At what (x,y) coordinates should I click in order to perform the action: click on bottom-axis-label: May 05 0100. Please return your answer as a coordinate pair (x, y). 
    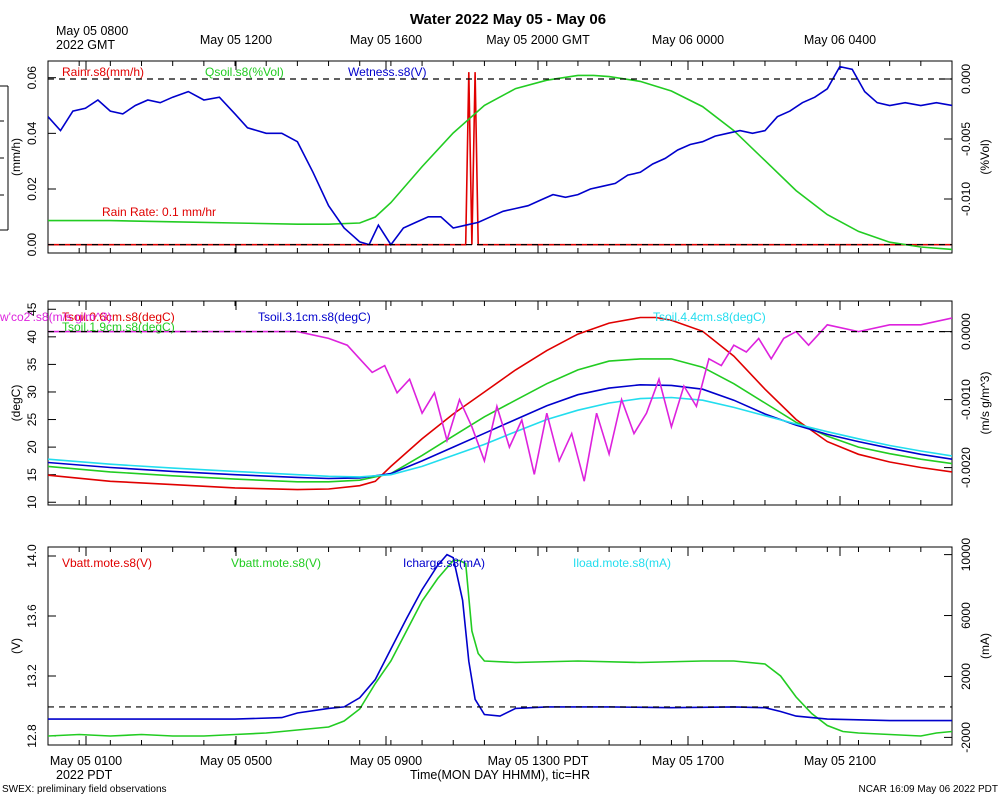
    Looking at the image, I should click on (86, 761).